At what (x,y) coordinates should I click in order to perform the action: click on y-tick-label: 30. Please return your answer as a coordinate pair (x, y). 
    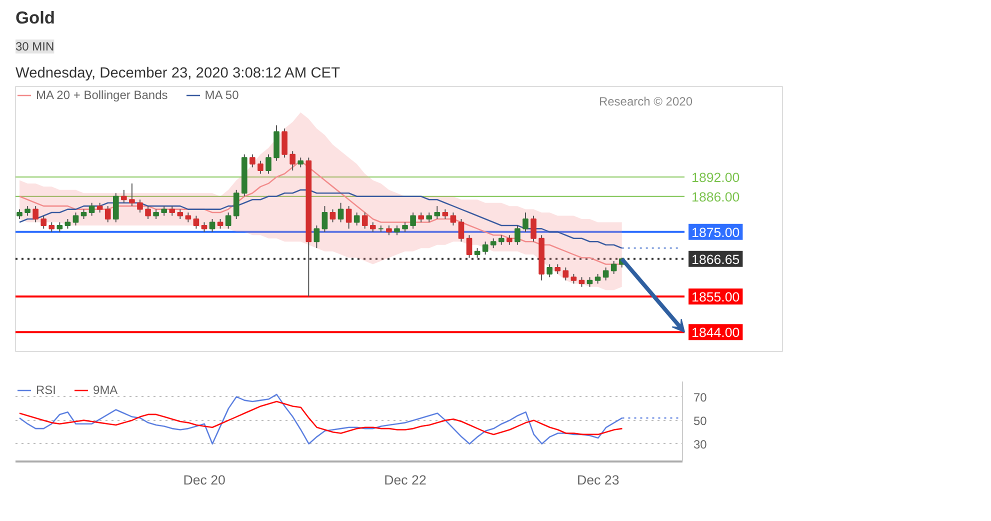
    Looking at the image, I should click on (701, 444).